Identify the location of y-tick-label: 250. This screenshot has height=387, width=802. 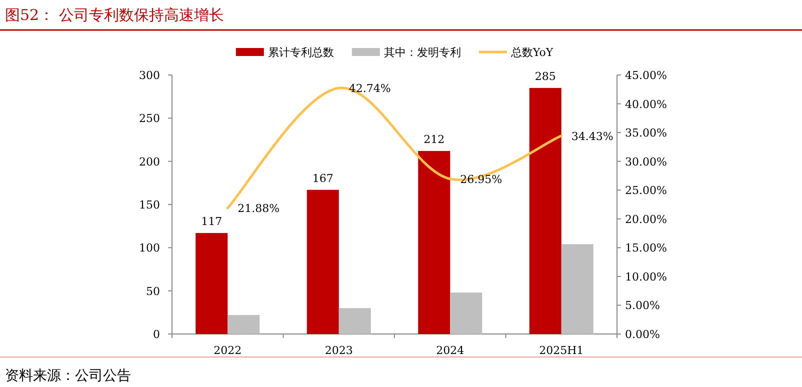
(149, 119).